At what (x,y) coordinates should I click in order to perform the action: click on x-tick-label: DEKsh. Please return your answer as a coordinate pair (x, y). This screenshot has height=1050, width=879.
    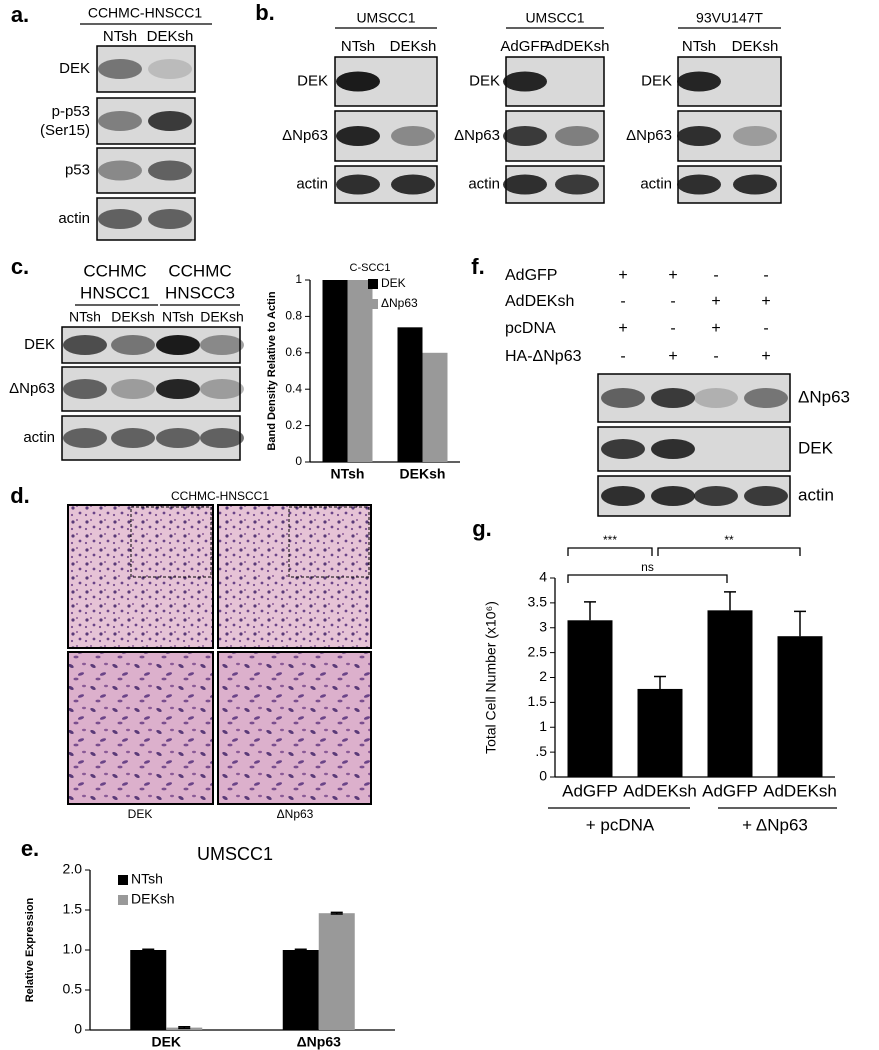
    Looking at the image, I should click on (423, 474).